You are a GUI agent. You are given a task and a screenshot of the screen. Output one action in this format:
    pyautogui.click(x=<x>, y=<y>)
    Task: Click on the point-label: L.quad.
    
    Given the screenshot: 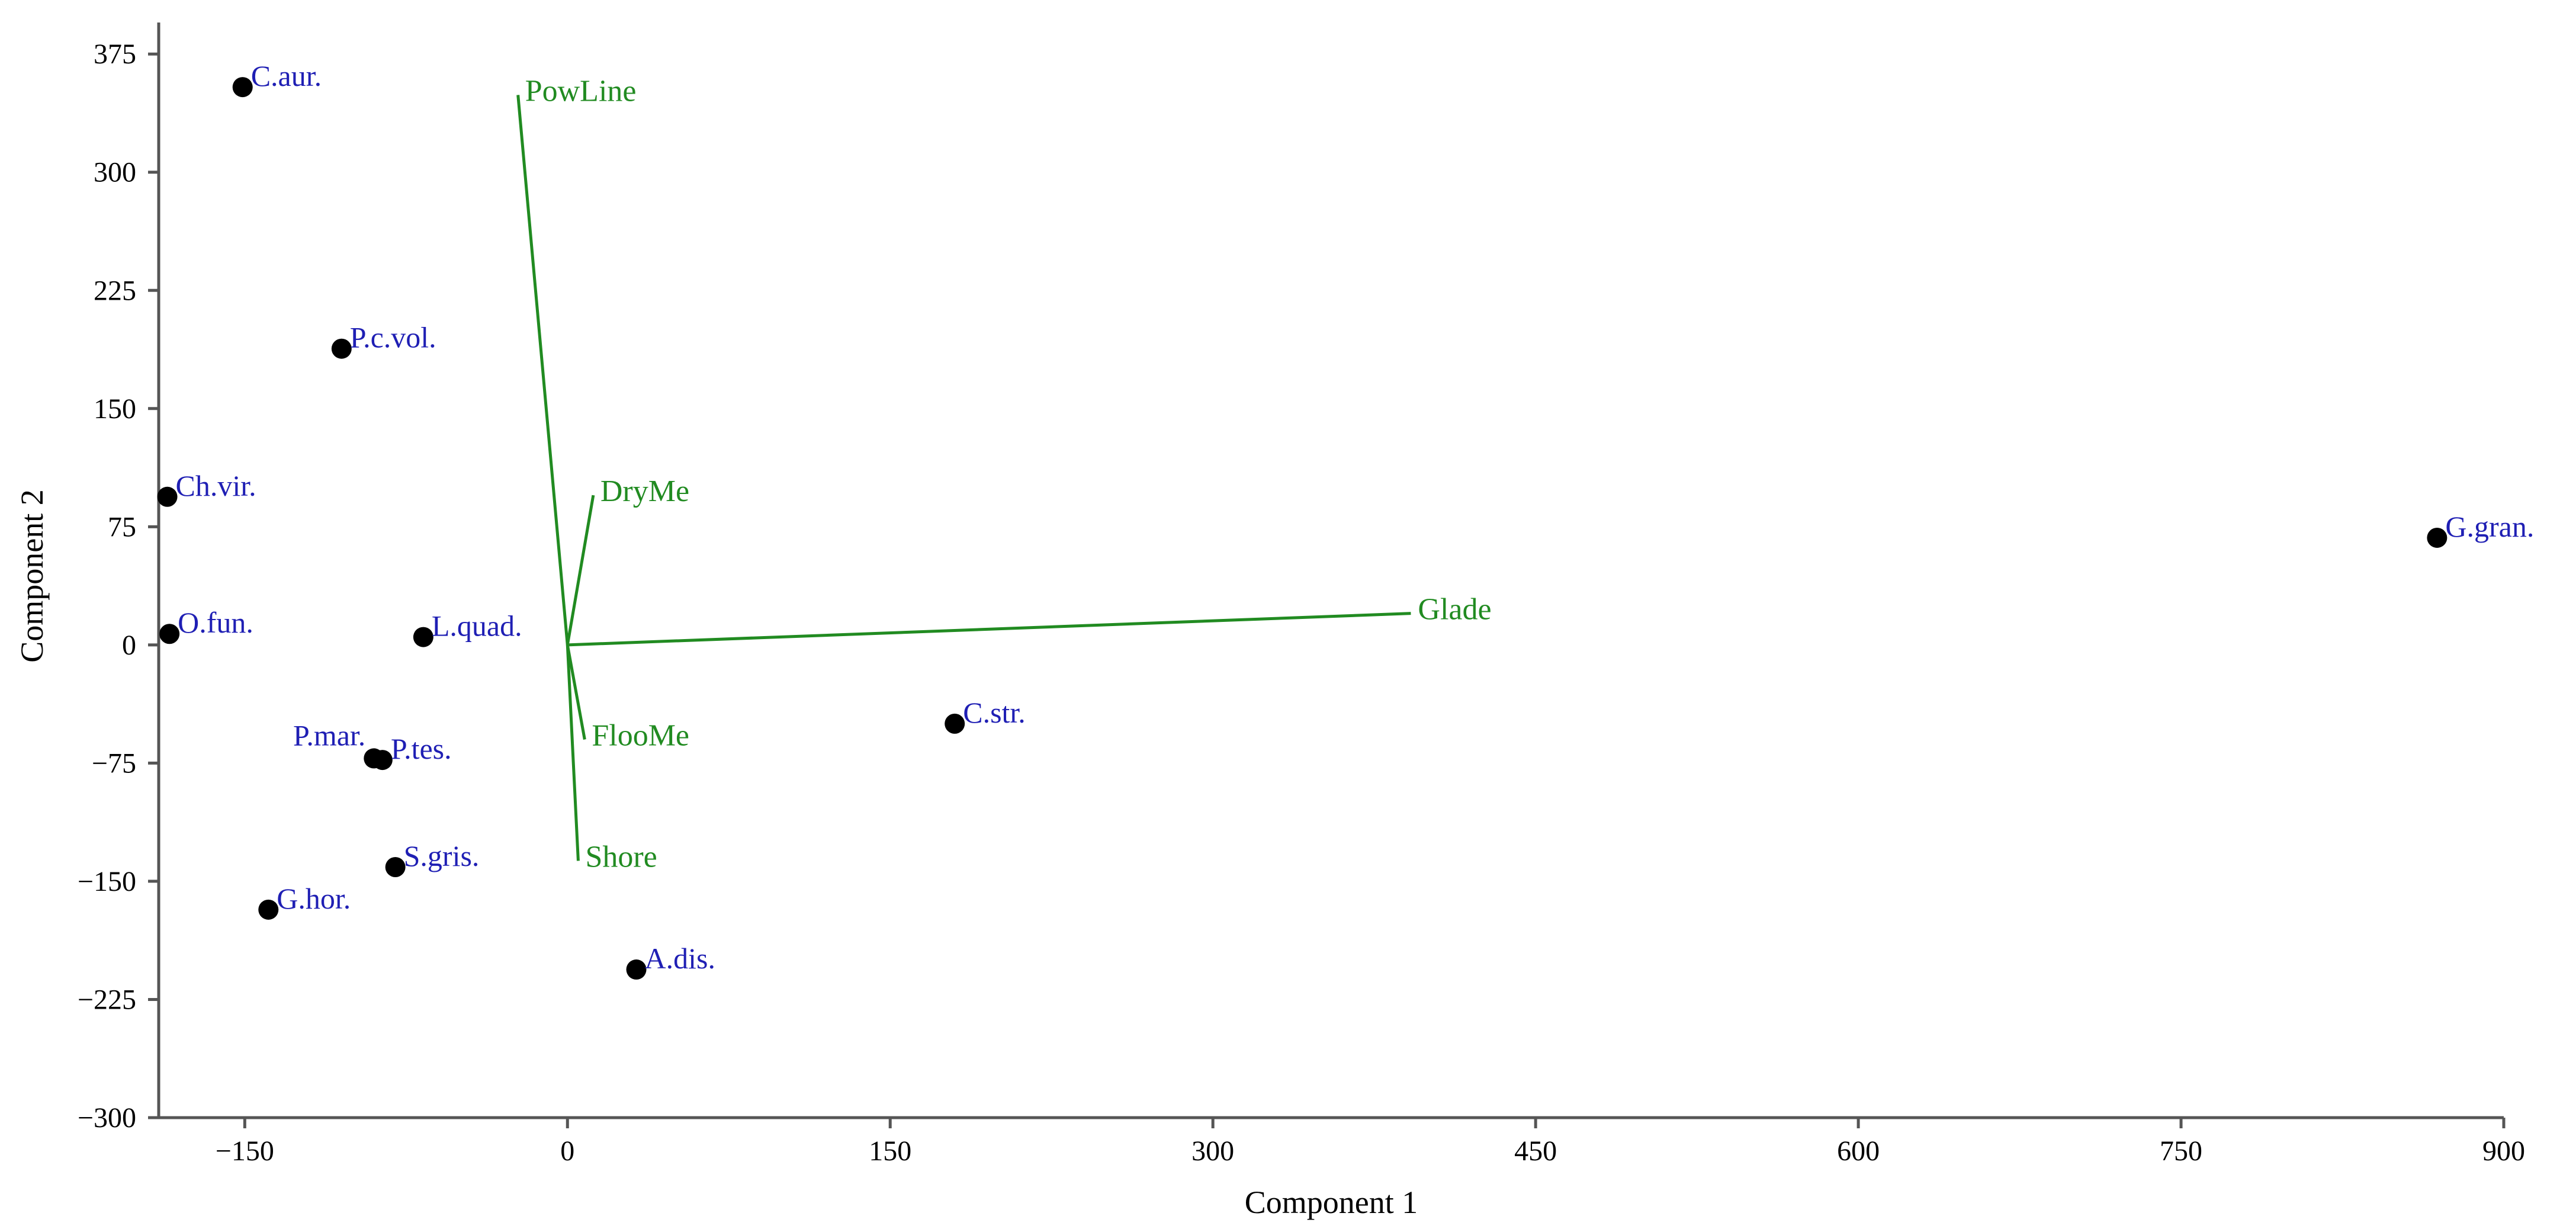 What is the action you would take?
    pyautogui.click(x=477, y=626)
    